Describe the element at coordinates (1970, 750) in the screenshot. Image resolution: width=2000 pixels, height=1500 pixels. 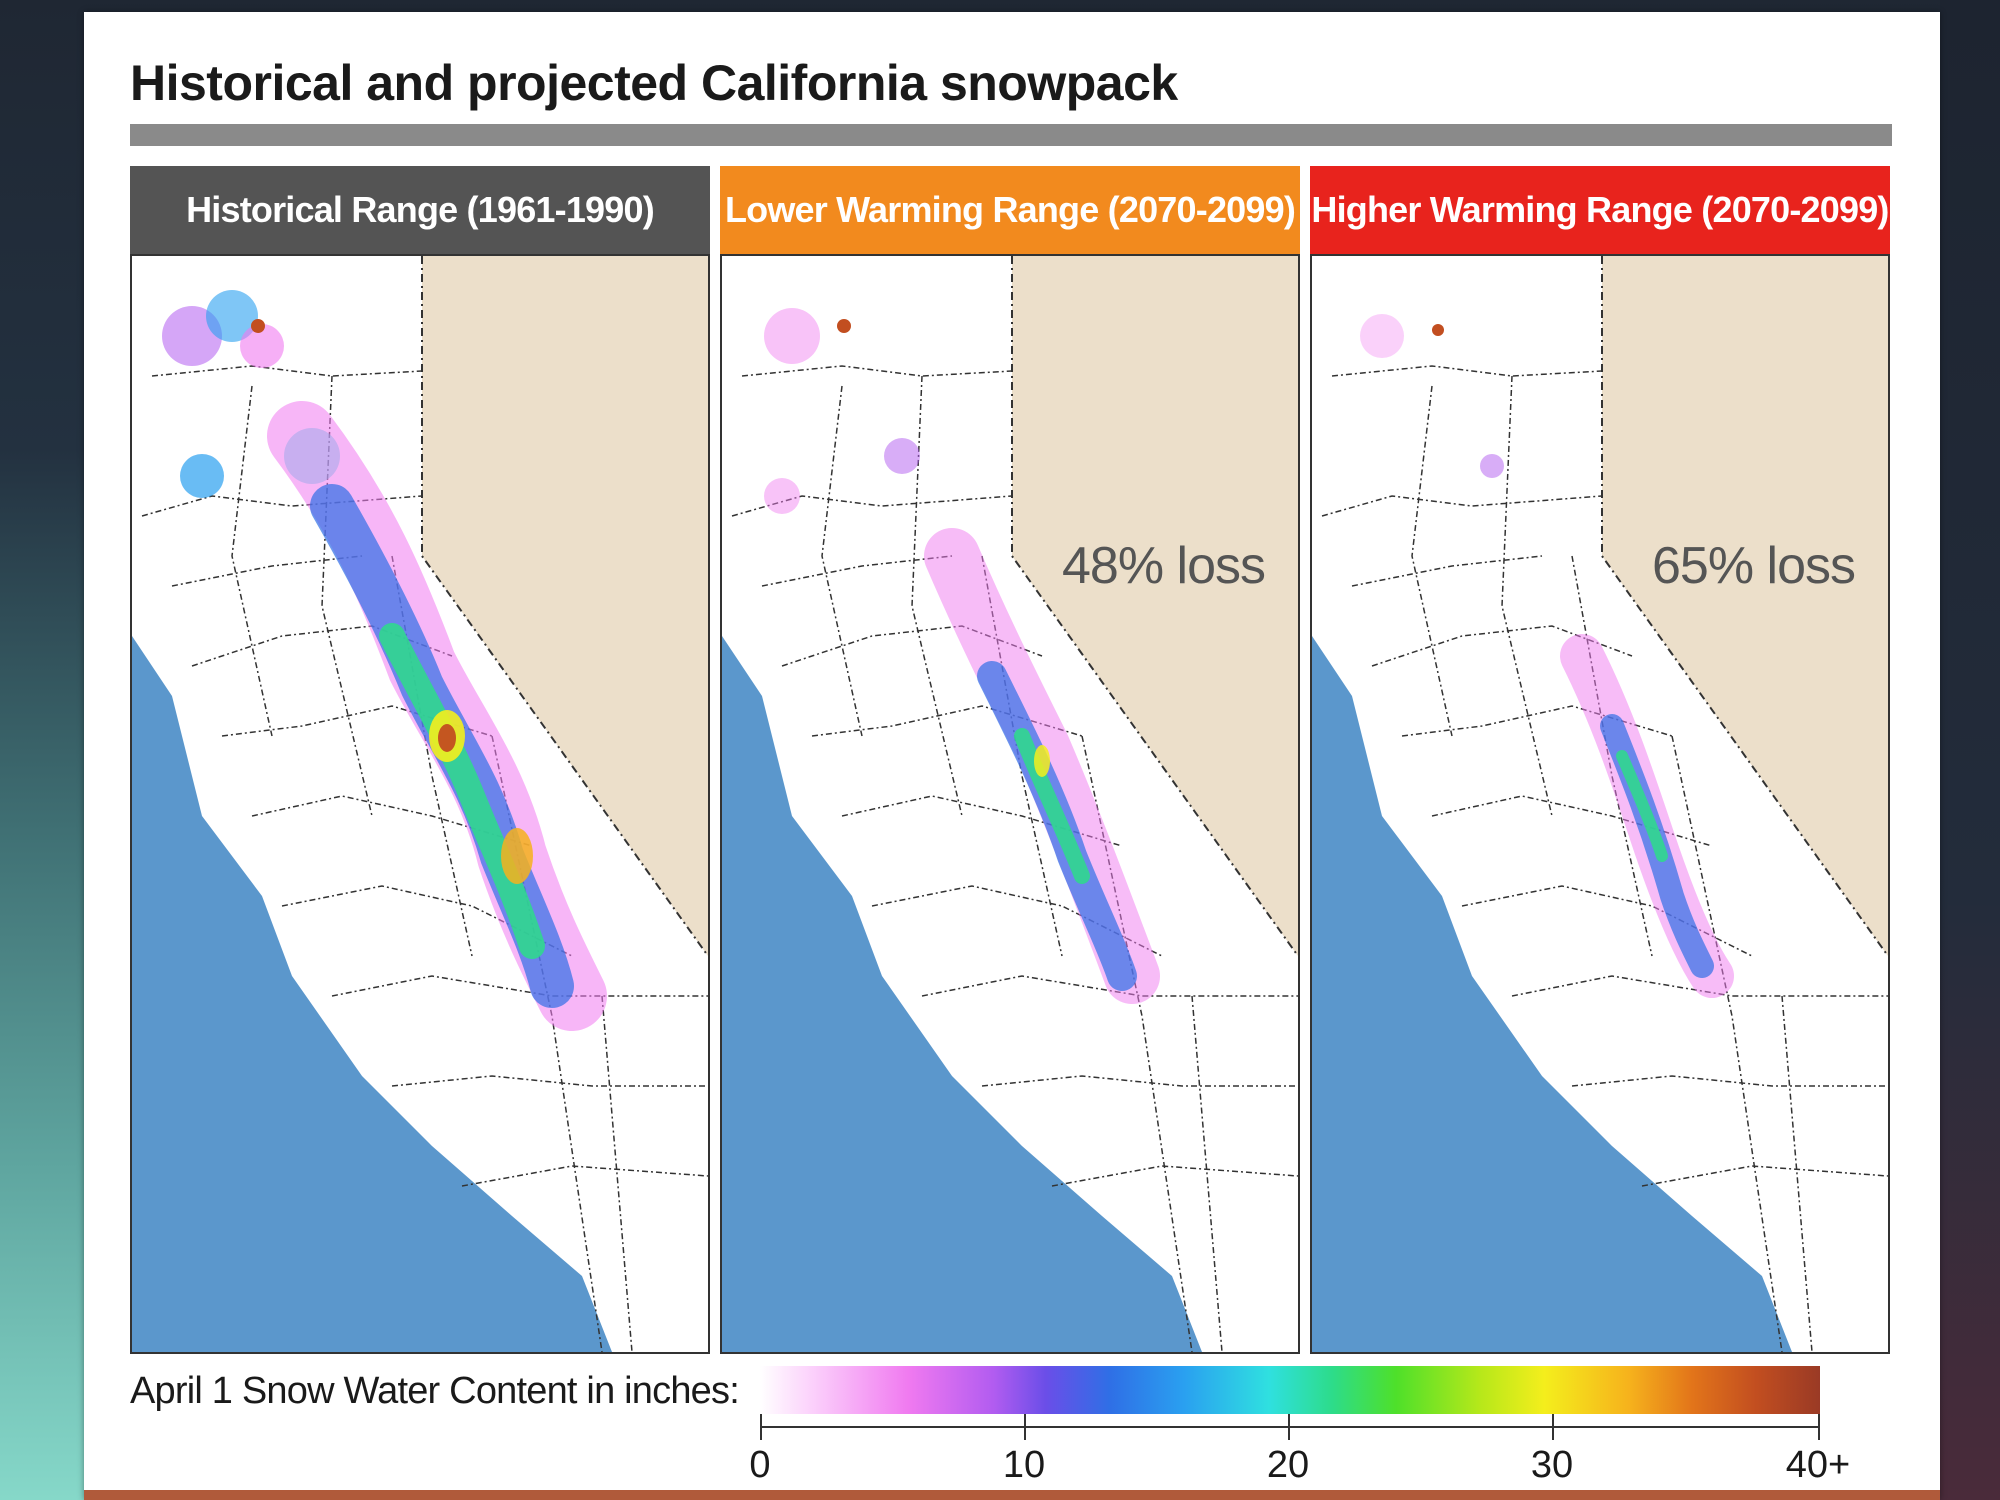
I see `background-edge` at that location.